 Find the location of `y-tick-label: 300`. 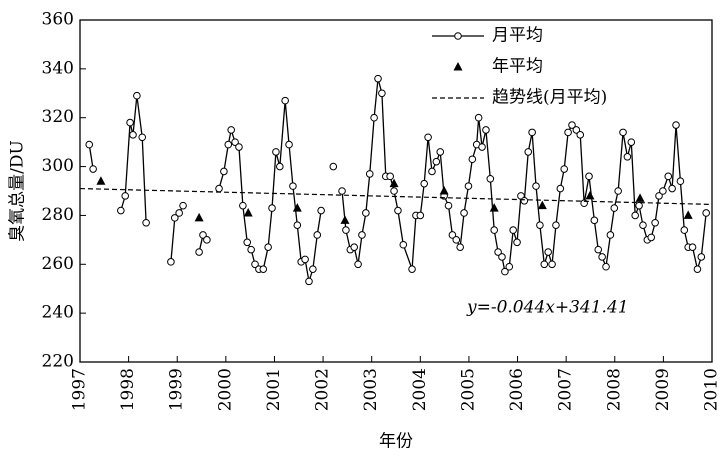

y-tick-label: 300 is located at coordinates (58, 166).